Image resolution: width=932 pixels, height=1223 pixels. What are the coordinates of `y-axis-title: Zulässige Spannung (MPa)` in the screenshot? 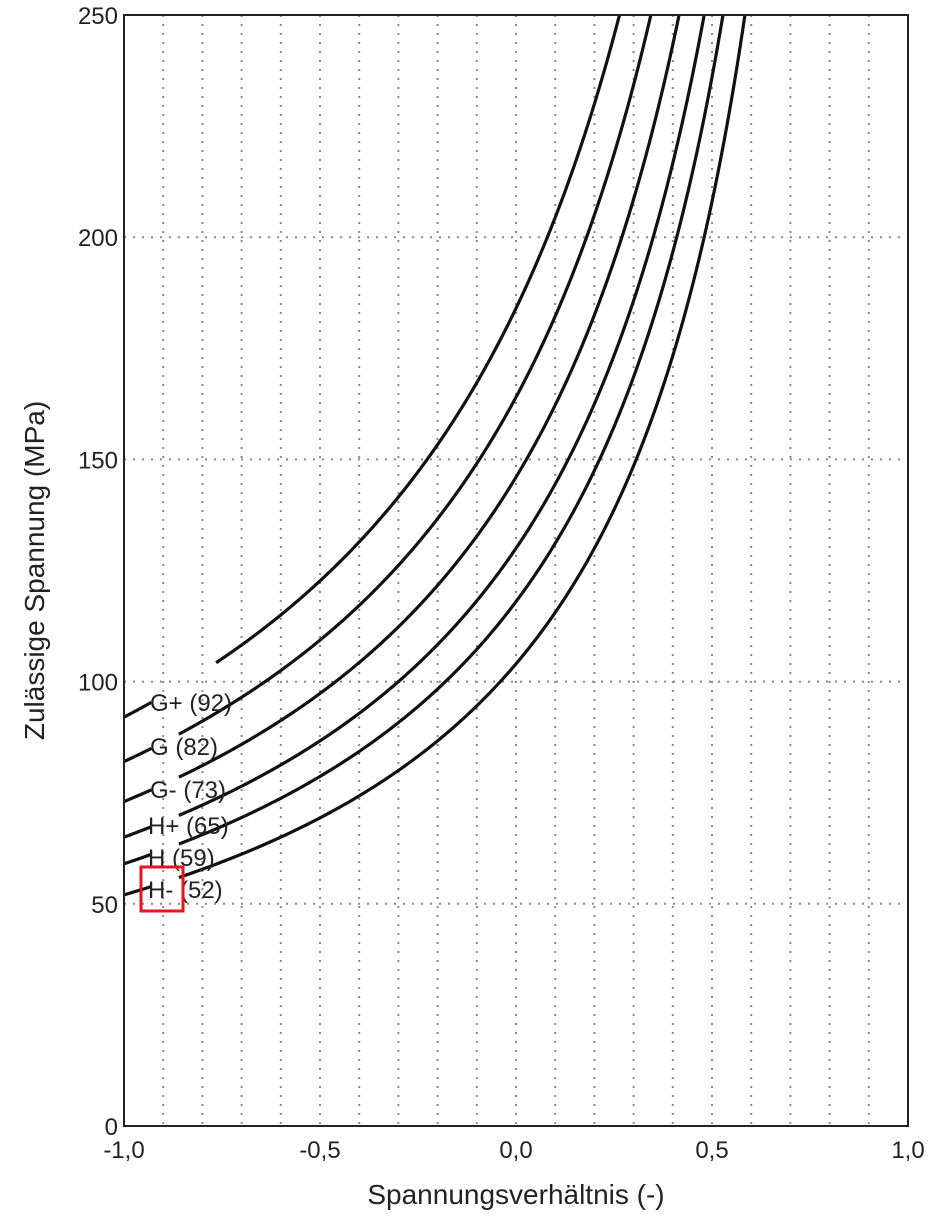 It's located at (34, 570).